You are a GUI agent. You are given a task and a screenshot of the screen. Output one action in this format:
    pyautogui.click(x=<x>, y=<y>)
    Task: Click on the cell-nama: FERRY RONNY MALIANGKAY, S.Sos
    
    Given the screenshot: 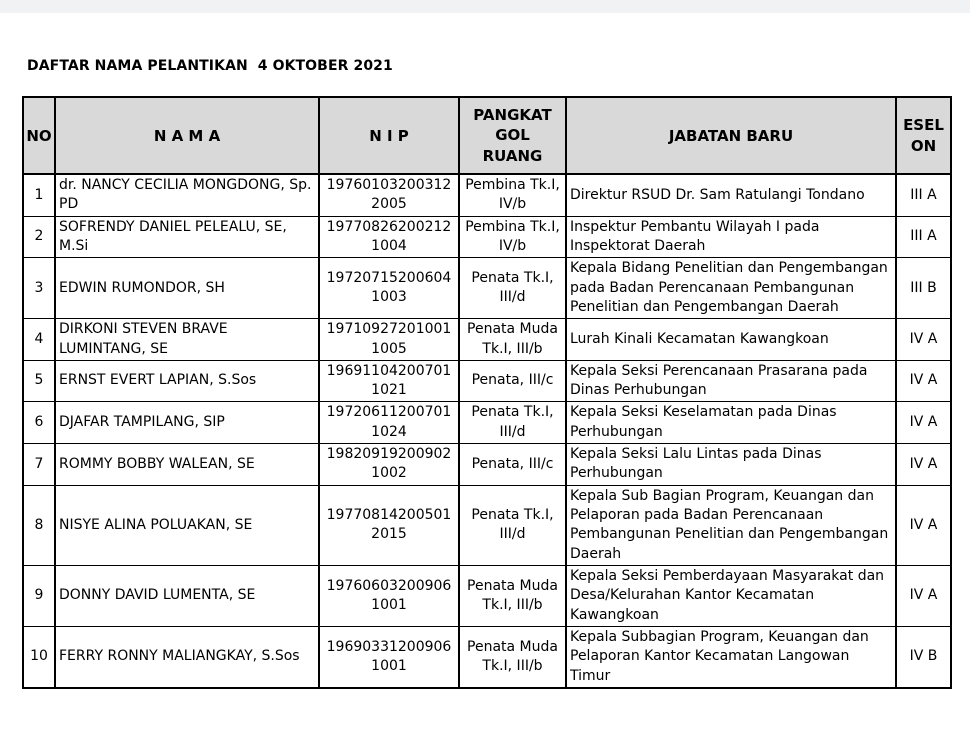 What is the action you would take?
    pyautogui.click(x=187, y=657)
    